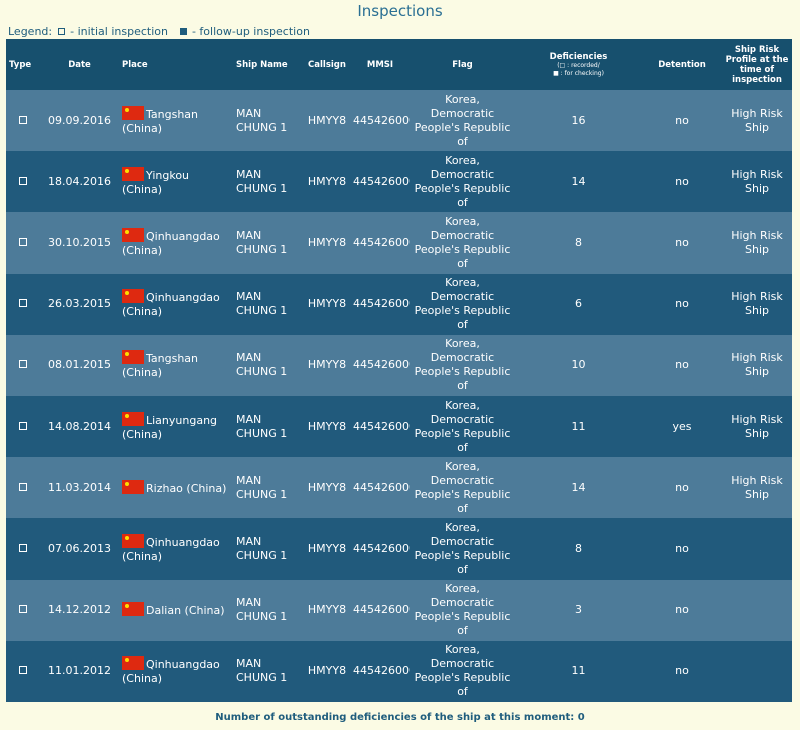  Describe the element at coordinates (119, 31) in the screenshot. I see `legend-initial: - initial inspection` at that location.